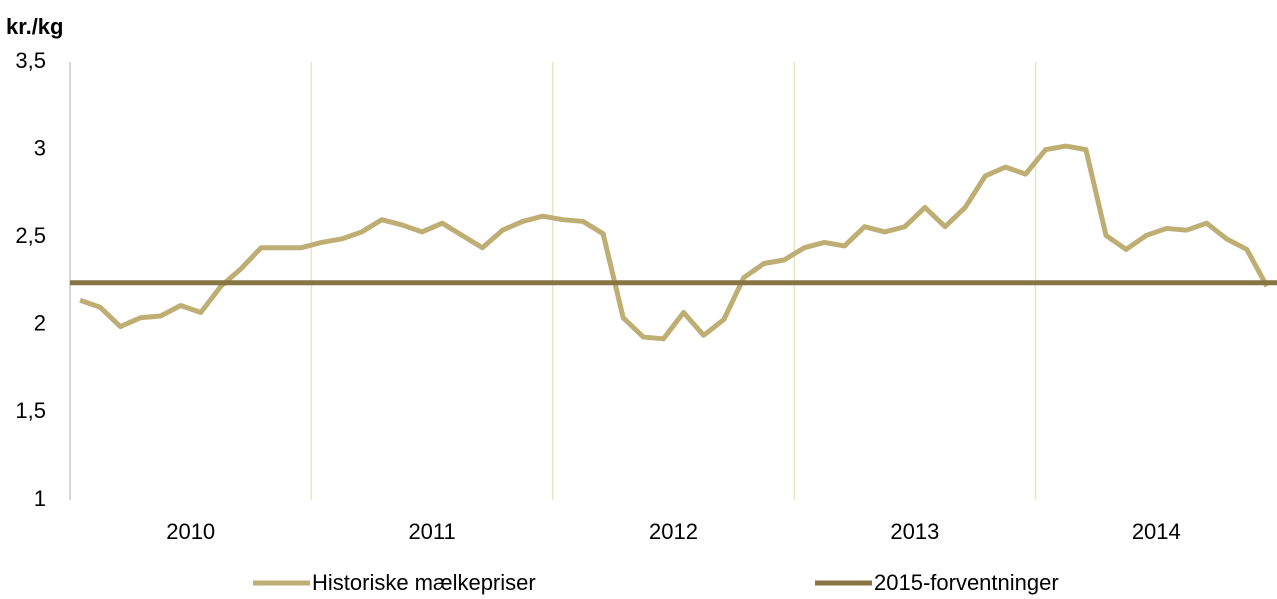 Image resolution: width=1277 pixels, height=599 pixels. Describe the element at coordinates (424, 582) in the screenshot. I see `legend-label: Historiske mælkepriser` at that location.